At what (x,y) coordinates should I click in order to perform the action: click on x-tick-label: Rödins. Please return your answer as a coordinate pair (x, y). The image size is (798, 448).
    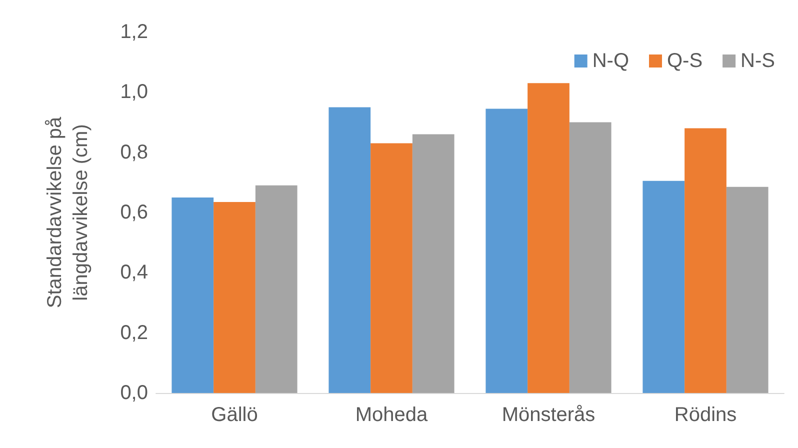
    Looking at the image, I should click on (705, 415).